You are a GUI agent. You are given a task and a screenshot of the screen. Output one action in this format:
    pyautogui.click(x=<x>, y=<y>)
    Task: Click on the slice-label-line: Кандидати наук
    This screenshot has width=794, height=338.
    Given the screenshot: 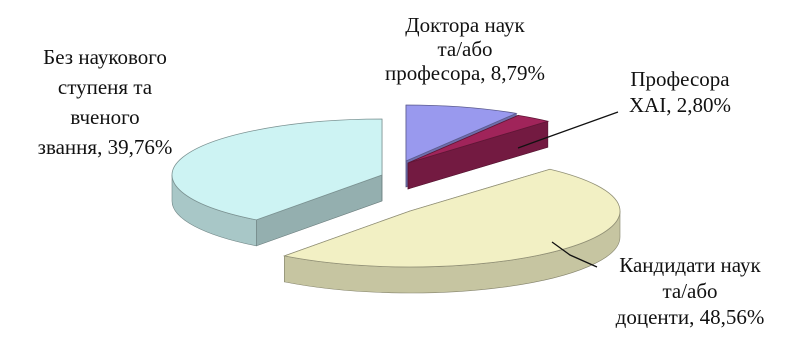 What is the action you would take?
    pyautogui.click(x=690, y=265)
    